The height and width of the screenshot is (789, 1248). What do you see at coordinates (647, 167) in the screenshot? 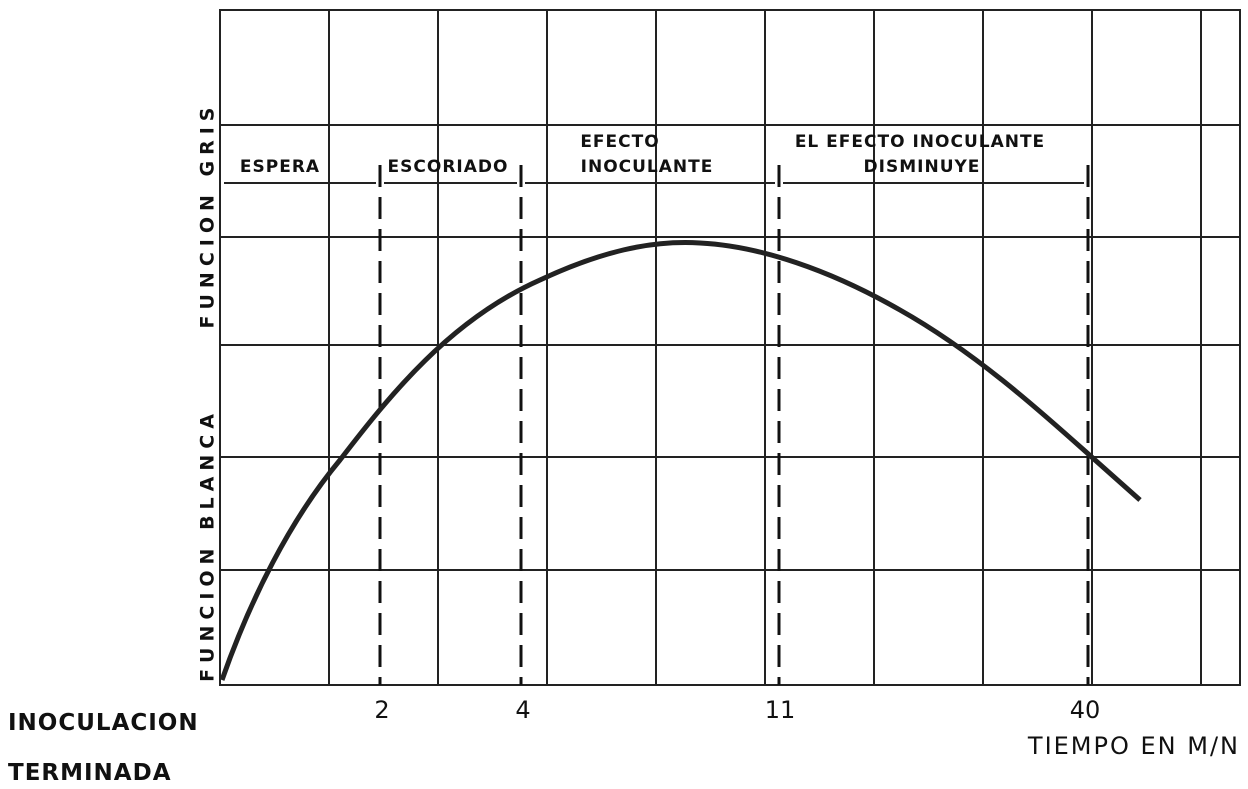
I see `phase-label: INOCULANTE` at bounding box center [647, 167].